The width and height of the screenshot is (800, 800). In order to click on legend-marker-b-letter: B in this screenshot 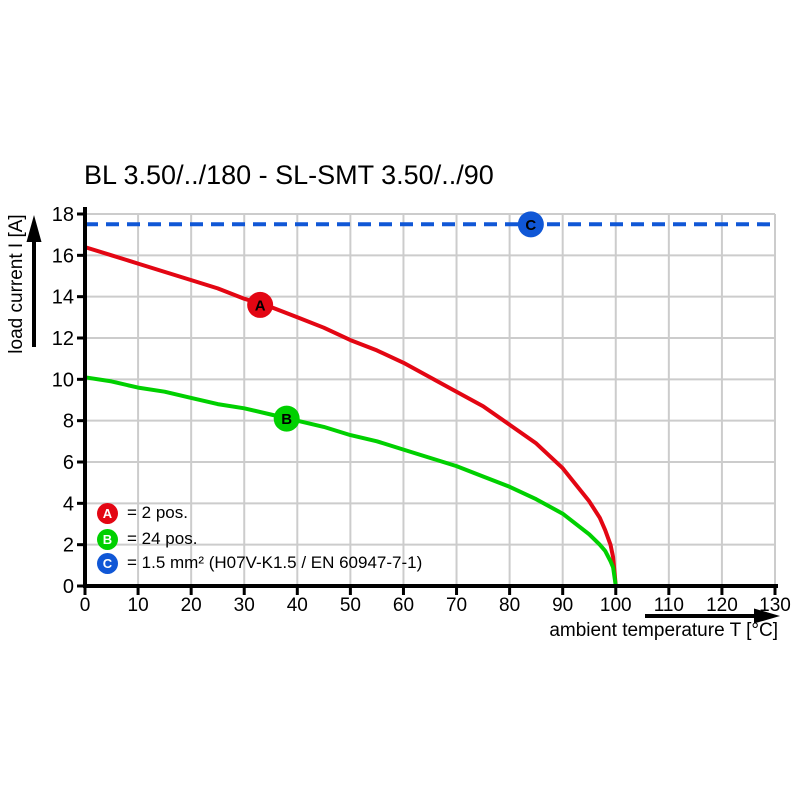, I will do `click(107, 539)`.